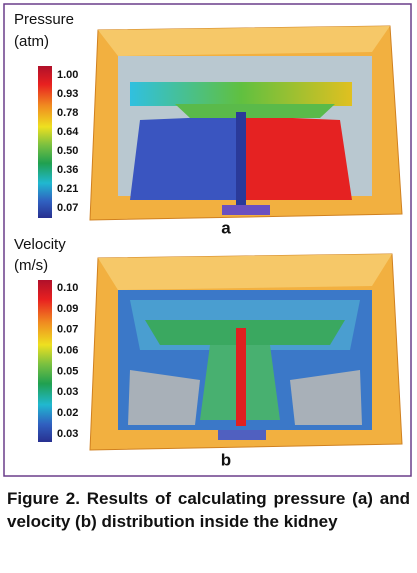 The image size is (417, 573). I want to click on scale-label: 0.78, so click(67, 113).